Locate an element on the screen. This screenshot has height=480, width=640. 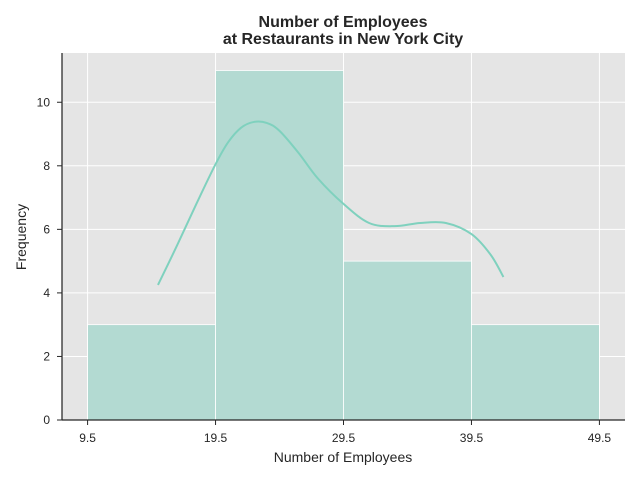
x-axis-label: Number of Employees is located at coordinates (343, 457).